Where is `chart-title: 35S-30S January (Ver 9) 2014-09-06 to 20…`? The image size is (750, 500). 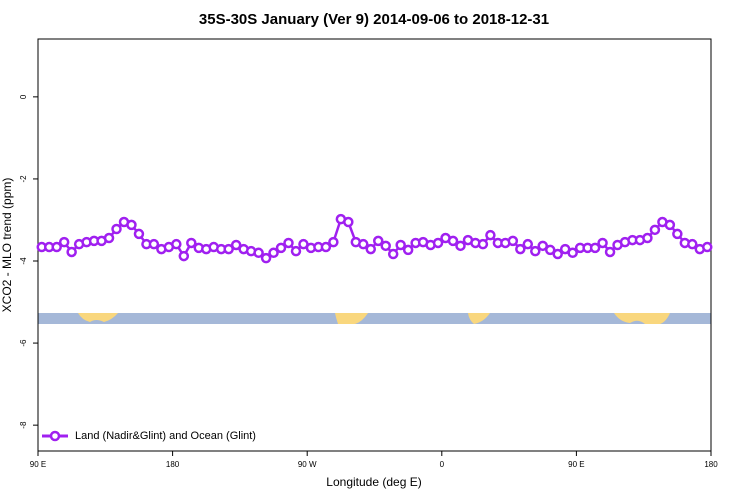
chart-title: 35S-30S January (Ver 9) 2014-09-06 to 20… is located at coordinates (374, 19).